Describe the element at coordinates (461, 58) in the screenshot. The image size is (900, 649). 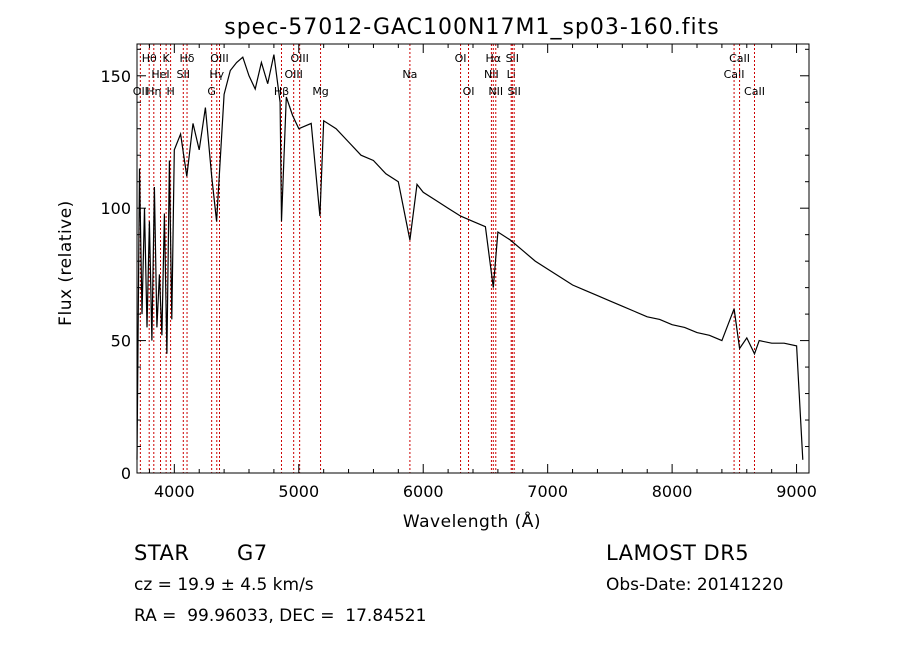
I see `line-label-16: OI` at that location.